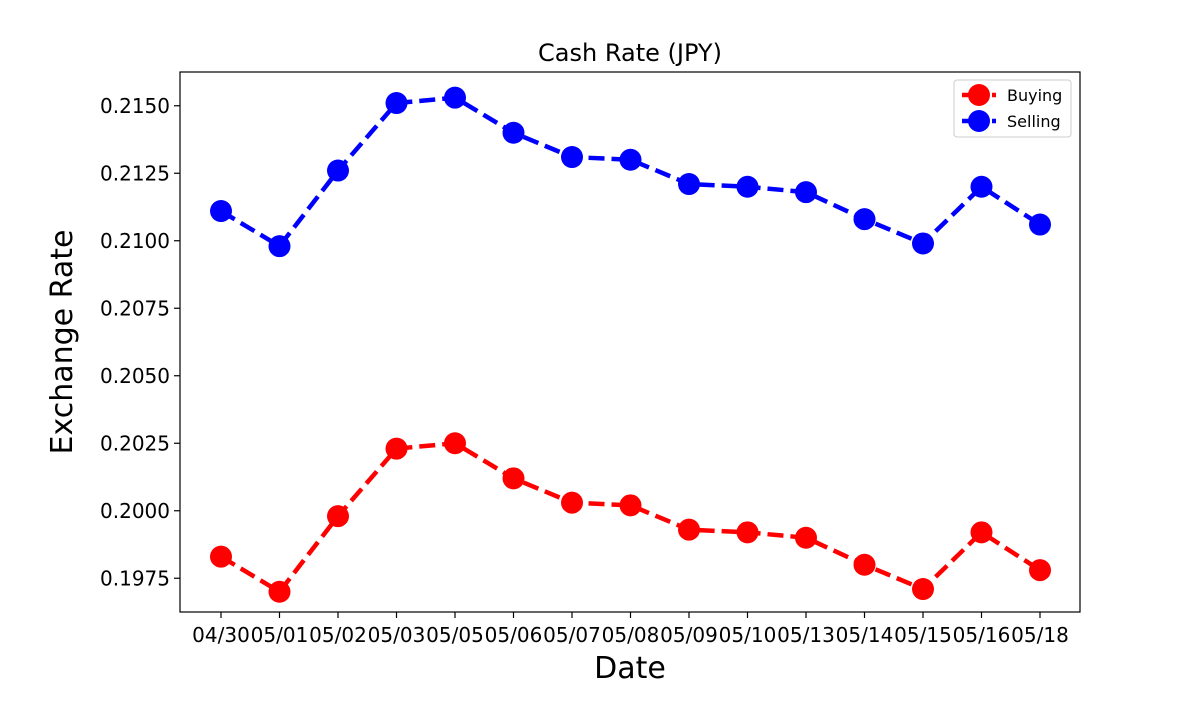 The width and height of the screenshot is (1200, 720). Describe the element at coordinates (982, 635) in the screenshot. I see `x-tick-label: 05/16` at that location.